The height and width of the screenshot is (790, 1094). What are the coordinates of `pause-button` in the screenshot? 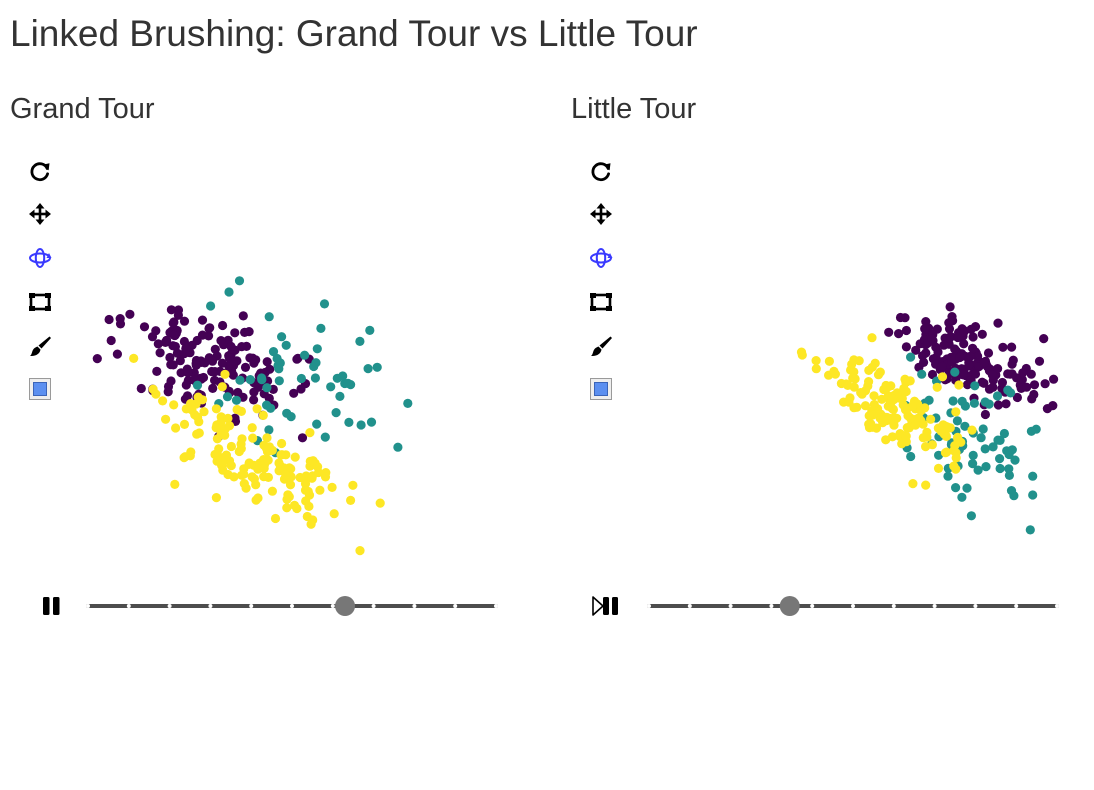 It's located at (55, 606).